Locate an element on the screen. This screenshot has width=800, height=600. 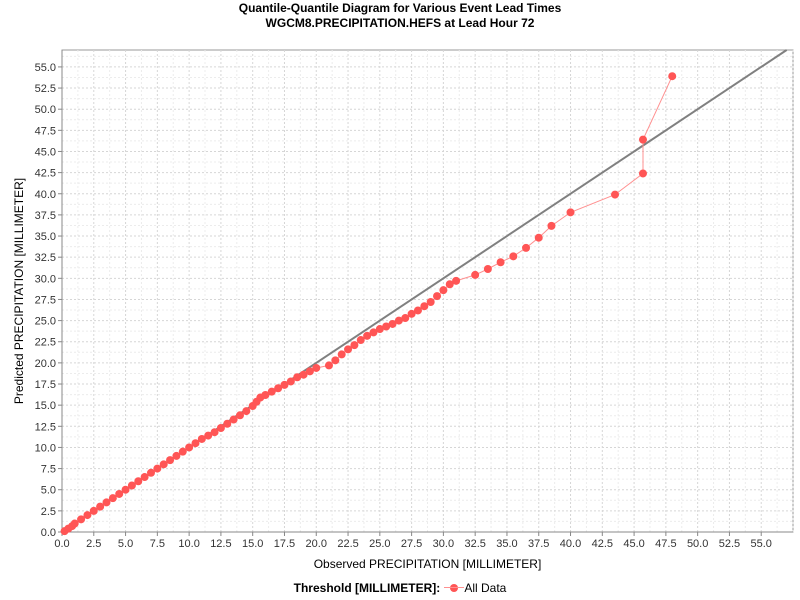
legend-label-all-data: All Data is located at coordinates (485, 588).